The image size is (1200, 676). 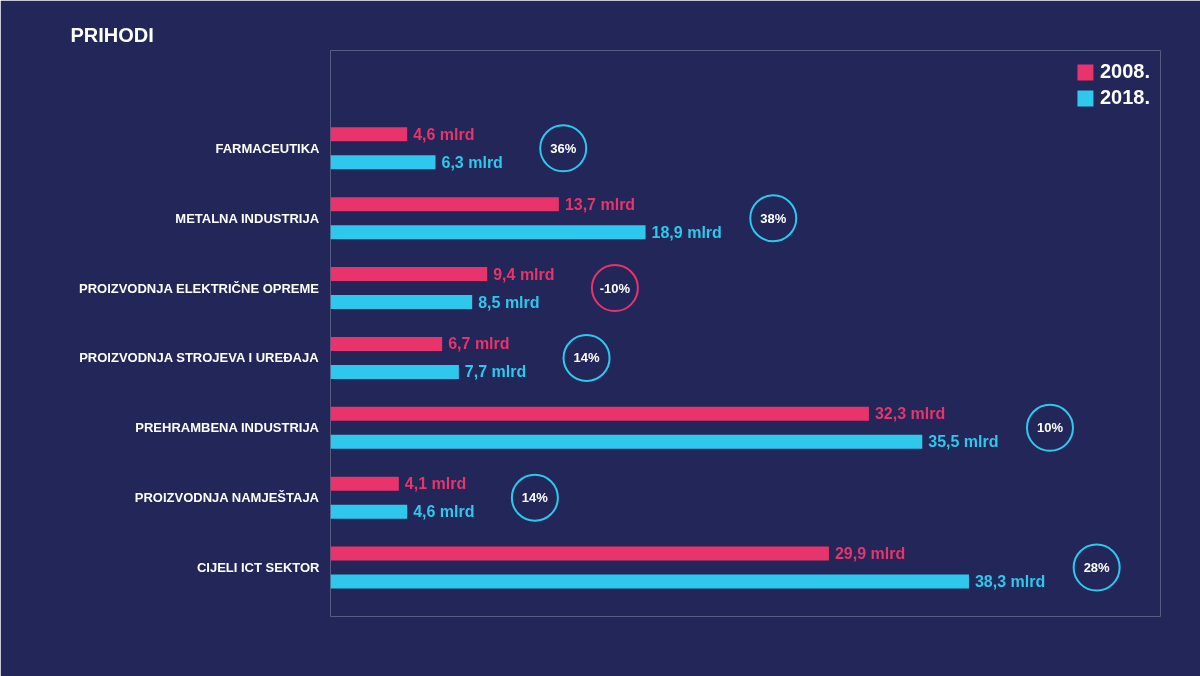 What do you see at coordinates (479, 344) in the screenshot?
I see `data-label: 6,7 mlrd` at bounding box center [479, 344].